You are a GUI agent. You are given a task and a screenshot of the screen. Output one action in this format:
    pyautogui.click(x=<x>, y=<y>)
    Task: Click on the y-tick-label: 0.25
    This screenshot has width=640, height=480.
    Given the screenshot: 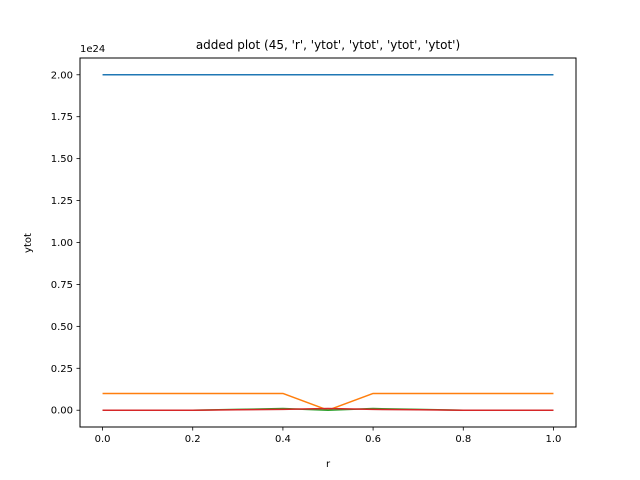 What is the action you would take?
    pyautogui.click(x=62, y=369)
    